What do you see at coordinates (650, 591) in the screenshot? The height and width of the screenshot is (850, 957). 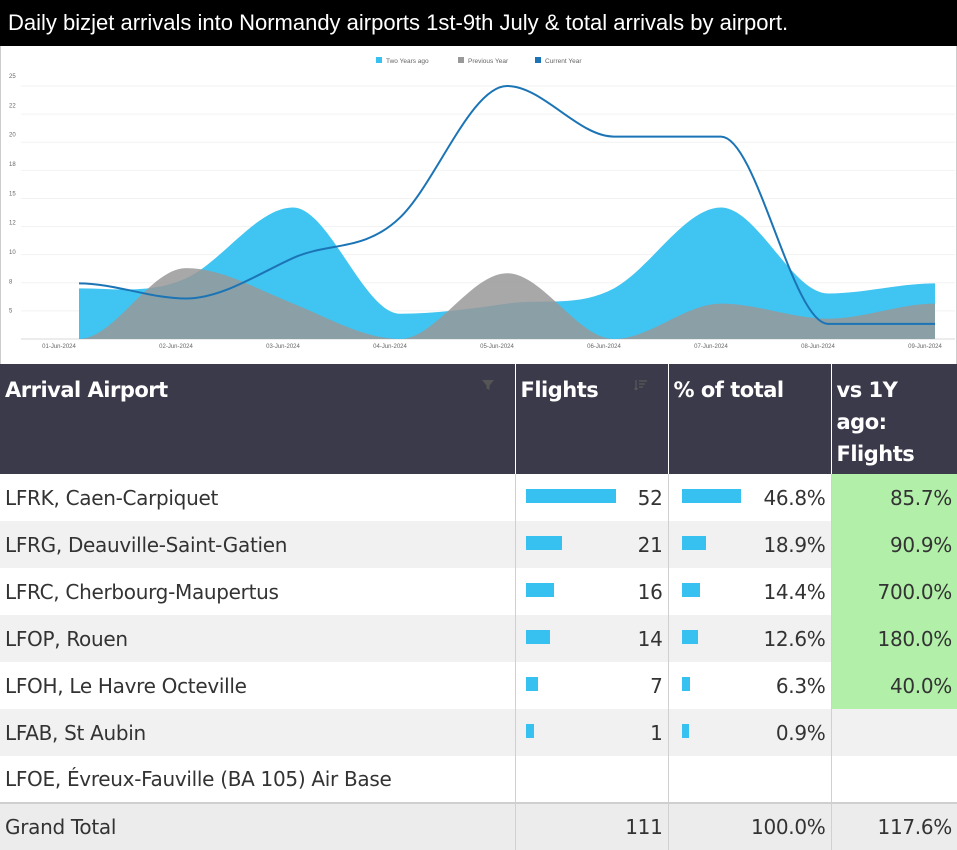 I see `flights-value: 16` at bounding box center [650, 591].